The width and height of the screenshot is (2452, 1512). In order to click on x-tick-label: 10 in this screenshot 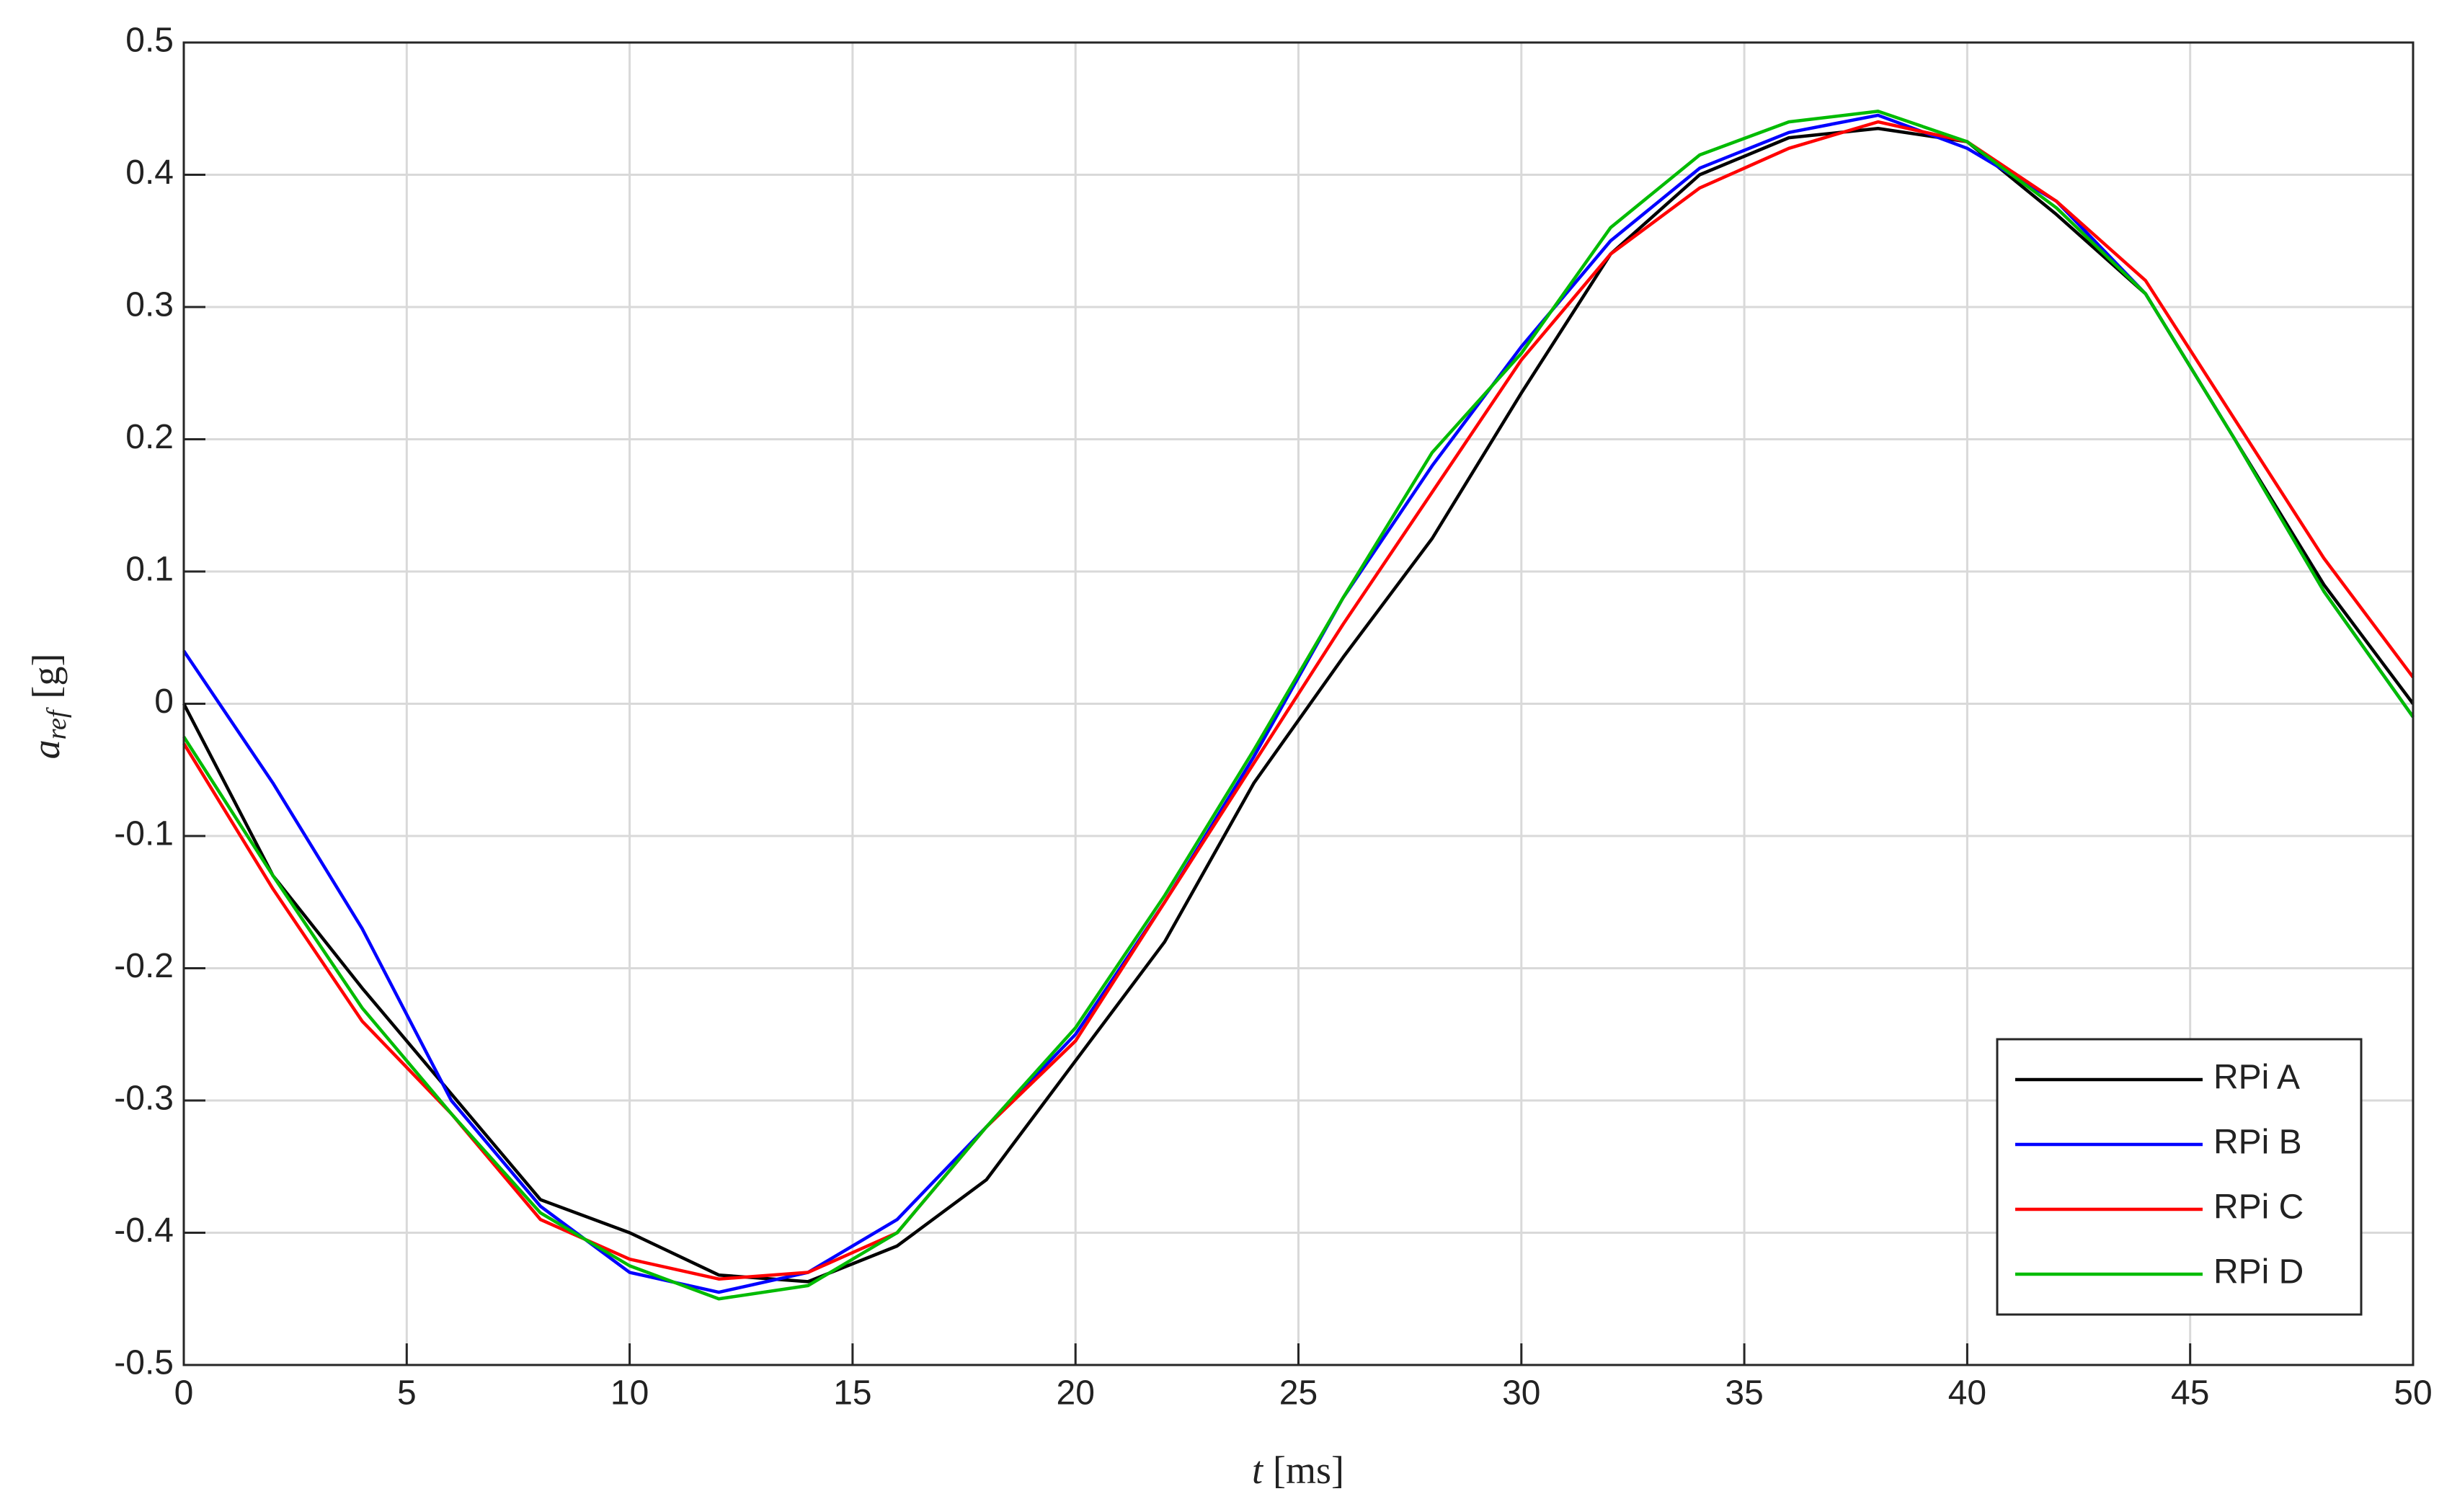, I will do `click(629, 1394)`.